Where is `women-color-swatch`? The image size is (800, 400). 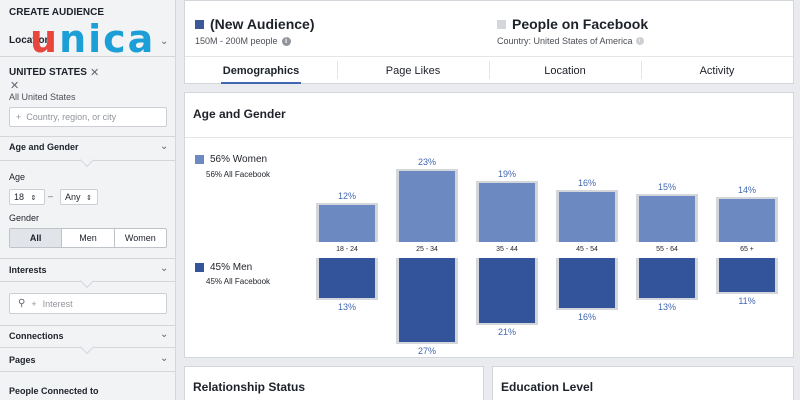 women-color-swatch is located at coordinates (199, 159).